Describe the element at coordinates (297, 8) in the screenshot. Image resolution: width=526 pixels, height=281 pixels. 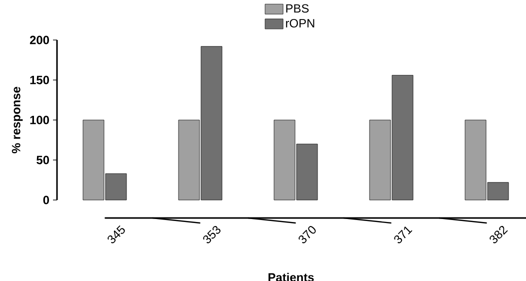
I see `legend-label: PBS` at that location.